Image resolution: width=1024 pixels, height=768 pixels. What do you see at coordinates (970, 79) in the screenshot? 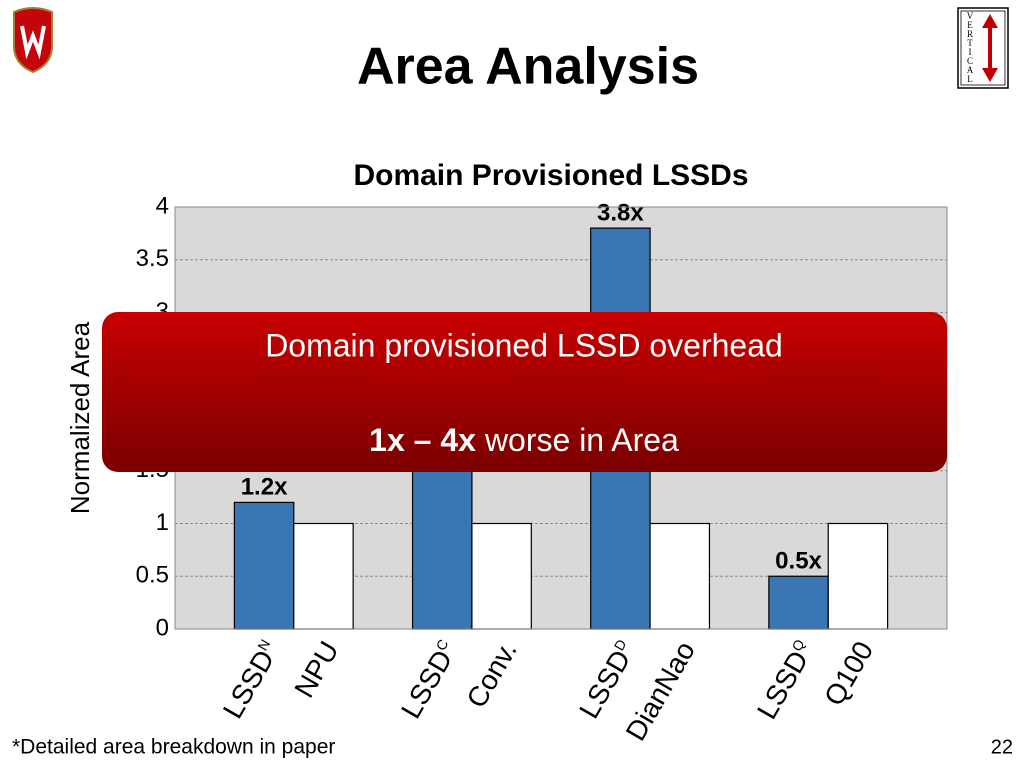
I see `logo-letter: L` at bounding box center [970, 79].